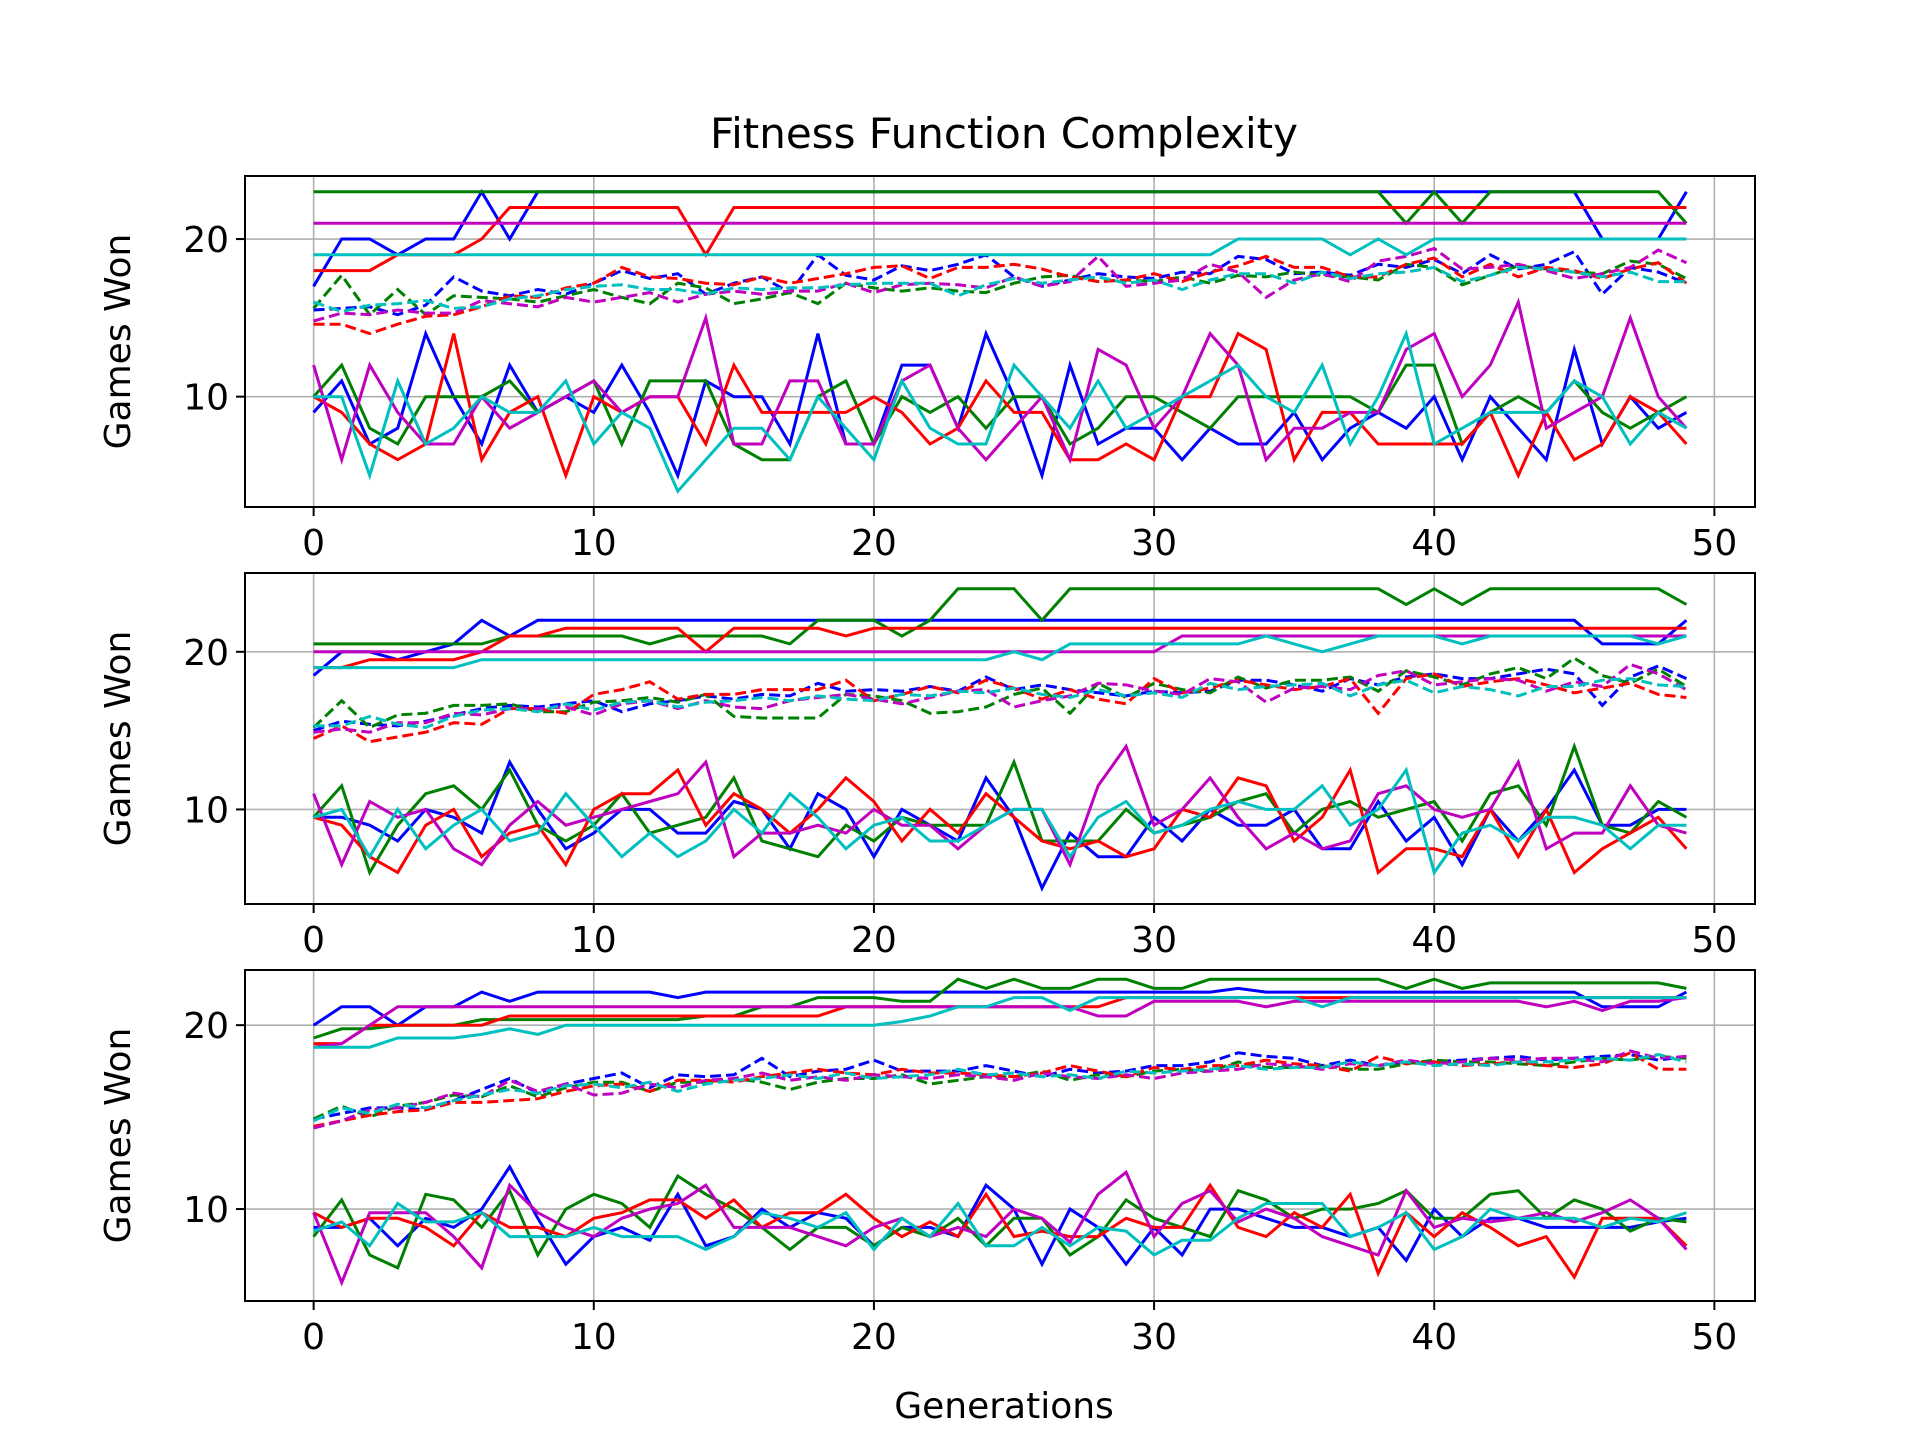 The height and width of the screenshot is (1440, 1920). I want to click on min-line-blue, so click(1000, 1215).